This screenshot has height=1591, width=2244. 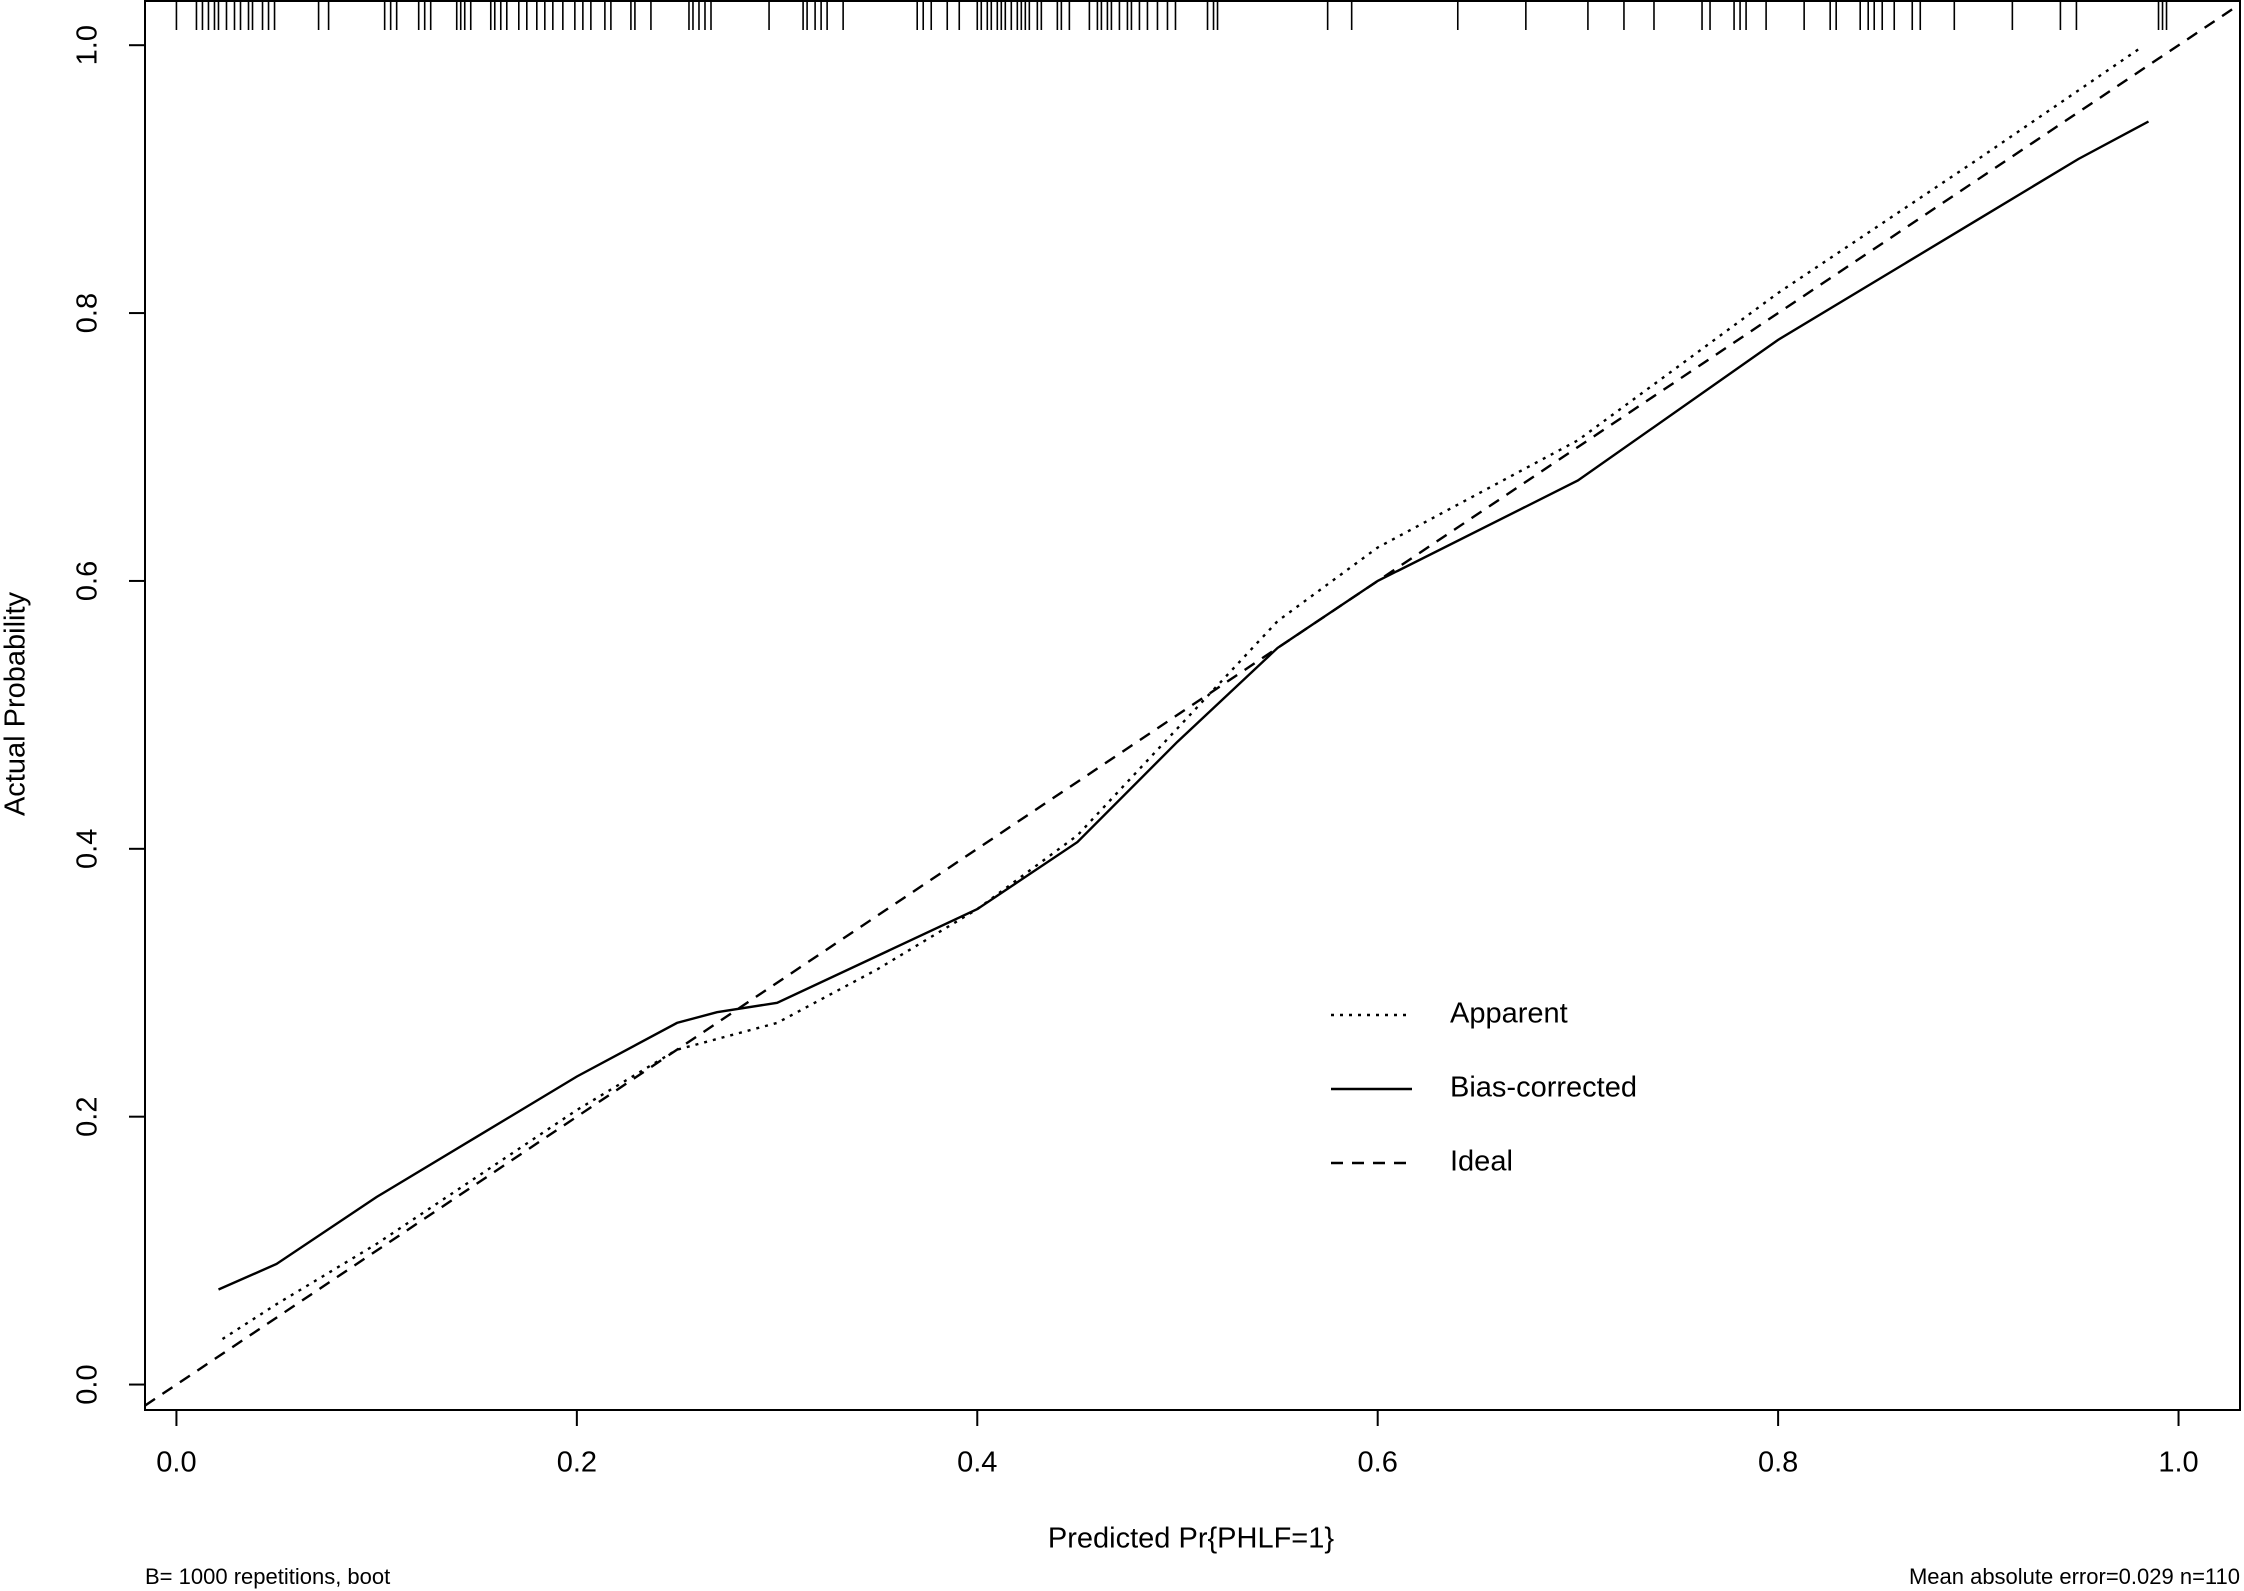 I want to click on y-tick-label: 0.2, so click(x=88, y=1117).